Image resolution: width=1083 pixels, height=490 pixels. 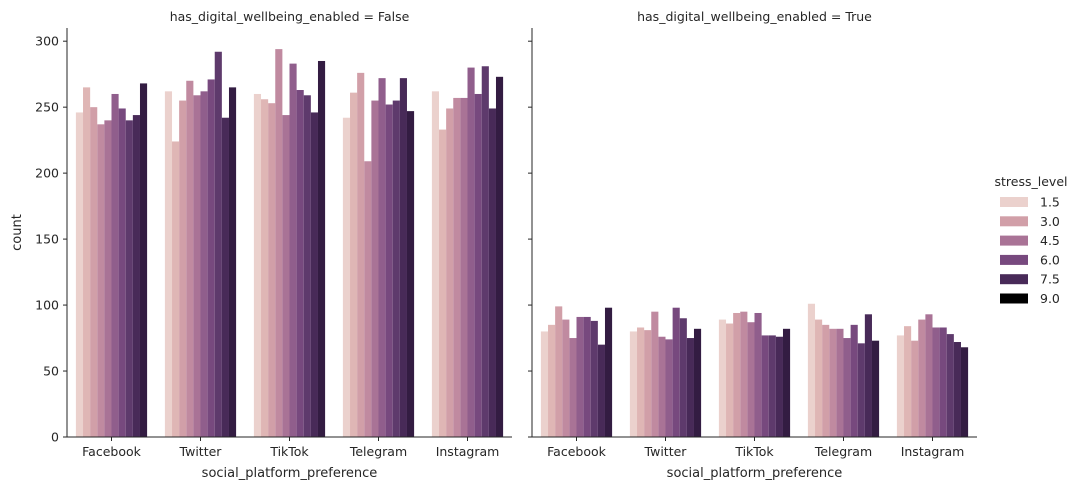 I want to click on y-tick-label: 0, so click(x=55, y=437).